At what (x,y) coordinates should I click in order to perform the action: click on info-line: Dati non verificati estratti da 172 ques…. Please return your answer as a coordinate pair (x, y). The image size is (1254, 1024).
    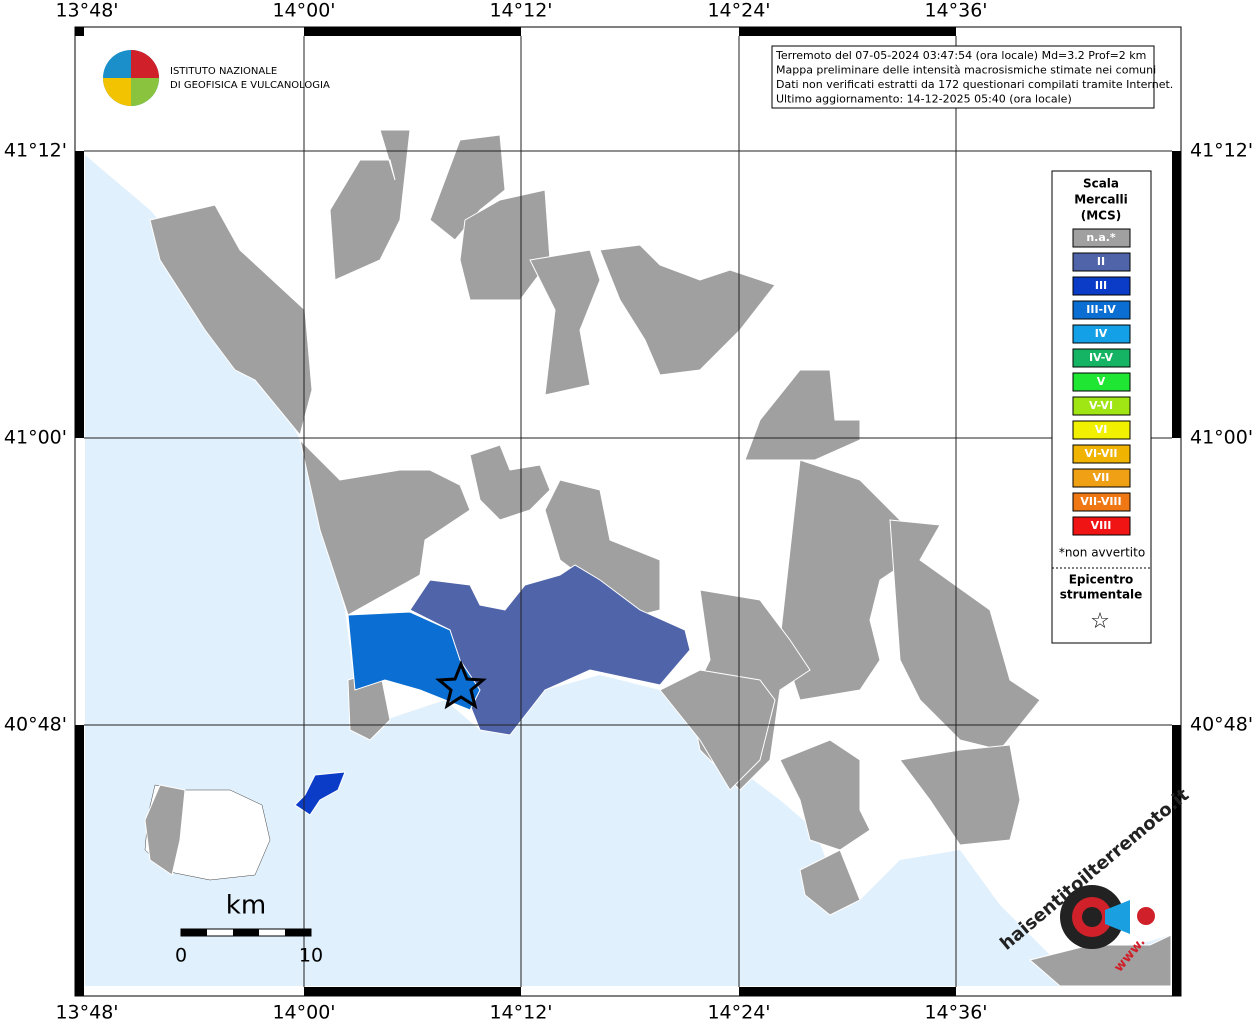
    Looking at the image, I should click on (974, 84).